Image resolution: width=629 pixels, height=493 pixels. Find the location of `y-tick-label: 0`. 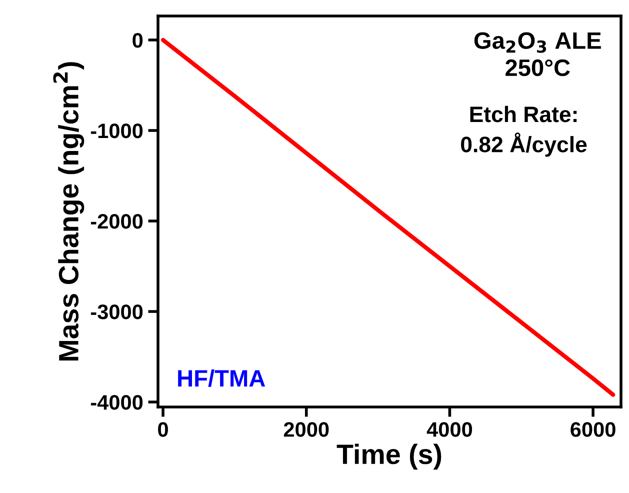

y-tick-label: 0 is located at coordinates (137, 40).